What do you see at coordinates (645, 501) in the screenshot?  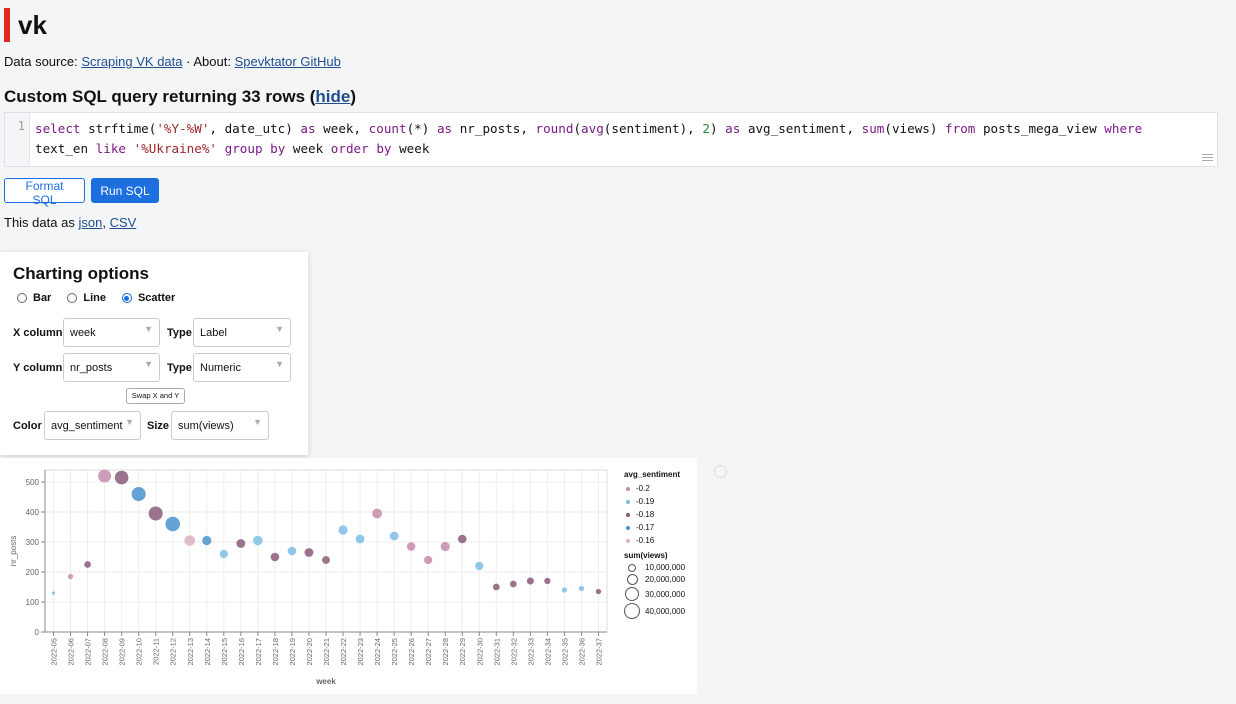 I see `legend-label: -0.19` at bounding box center [645, 501].